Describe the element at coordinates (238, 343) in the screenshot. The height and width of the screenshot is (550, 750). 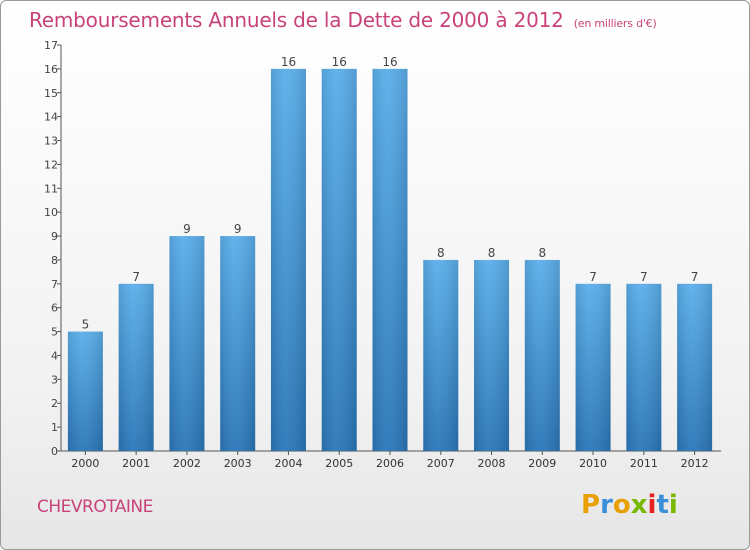
I see `bar-shade-2003` at that location.